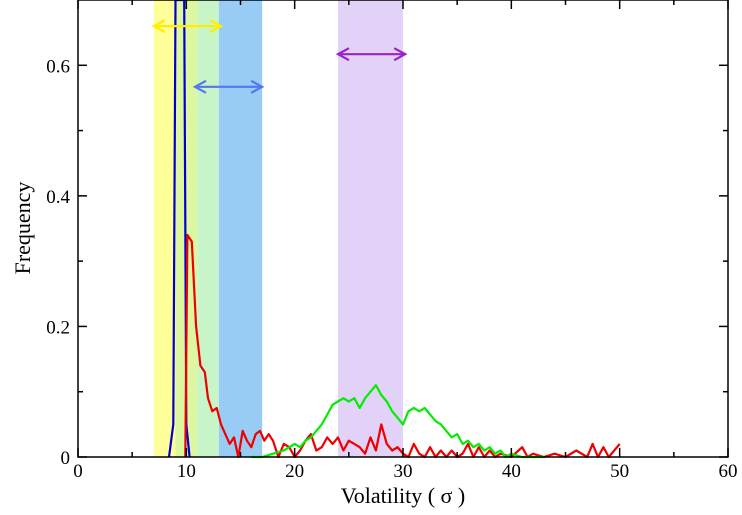 The width and height of the screenshot is (742, 515). What do you see at coordinates (279, 56) in the screenshot?
I see `range-arrows` at bounding box center [279, 56].